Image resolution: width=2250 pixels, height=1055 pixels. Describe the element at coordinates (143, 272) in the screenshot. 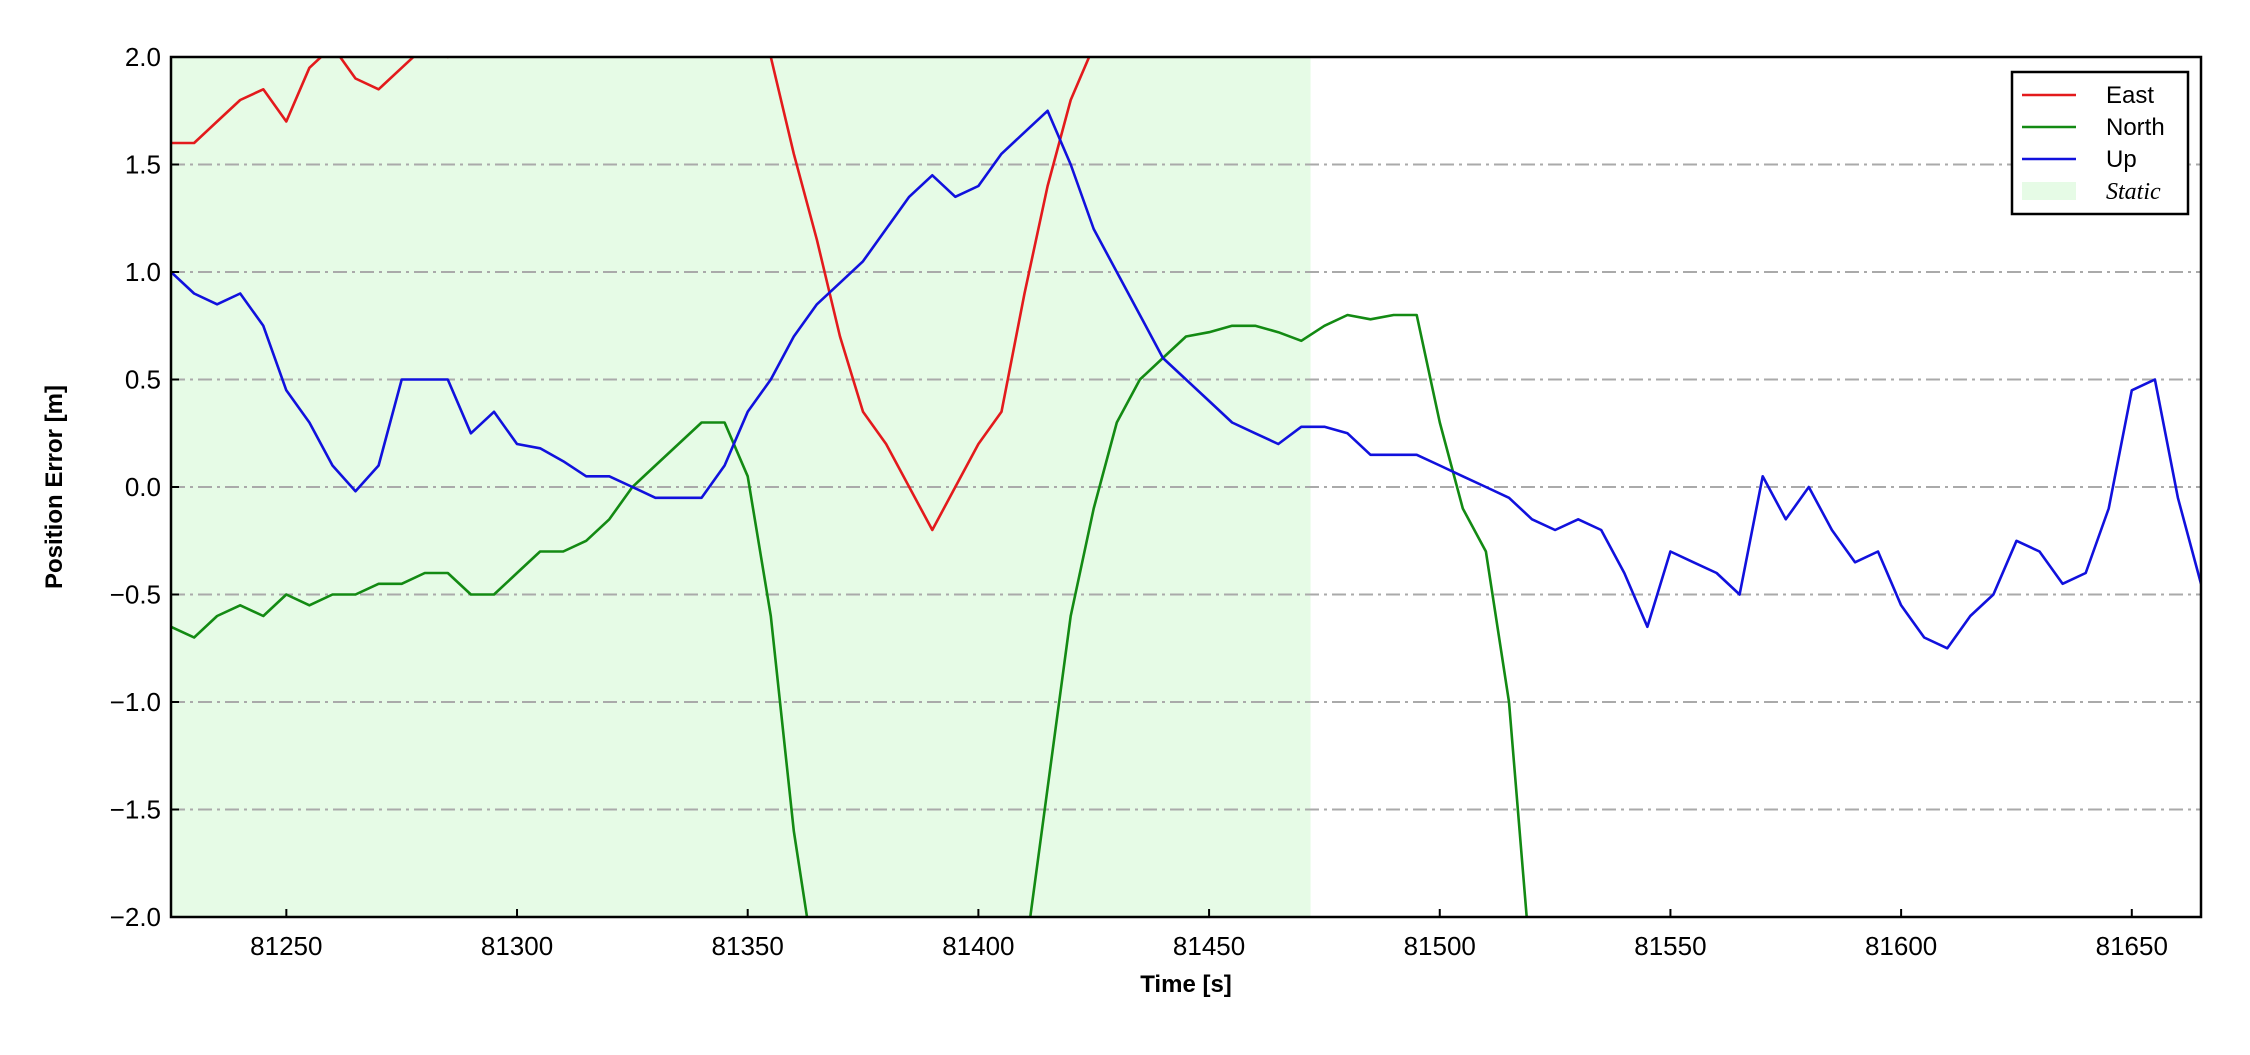

I see `y-tick-label: 1.0` at that location.